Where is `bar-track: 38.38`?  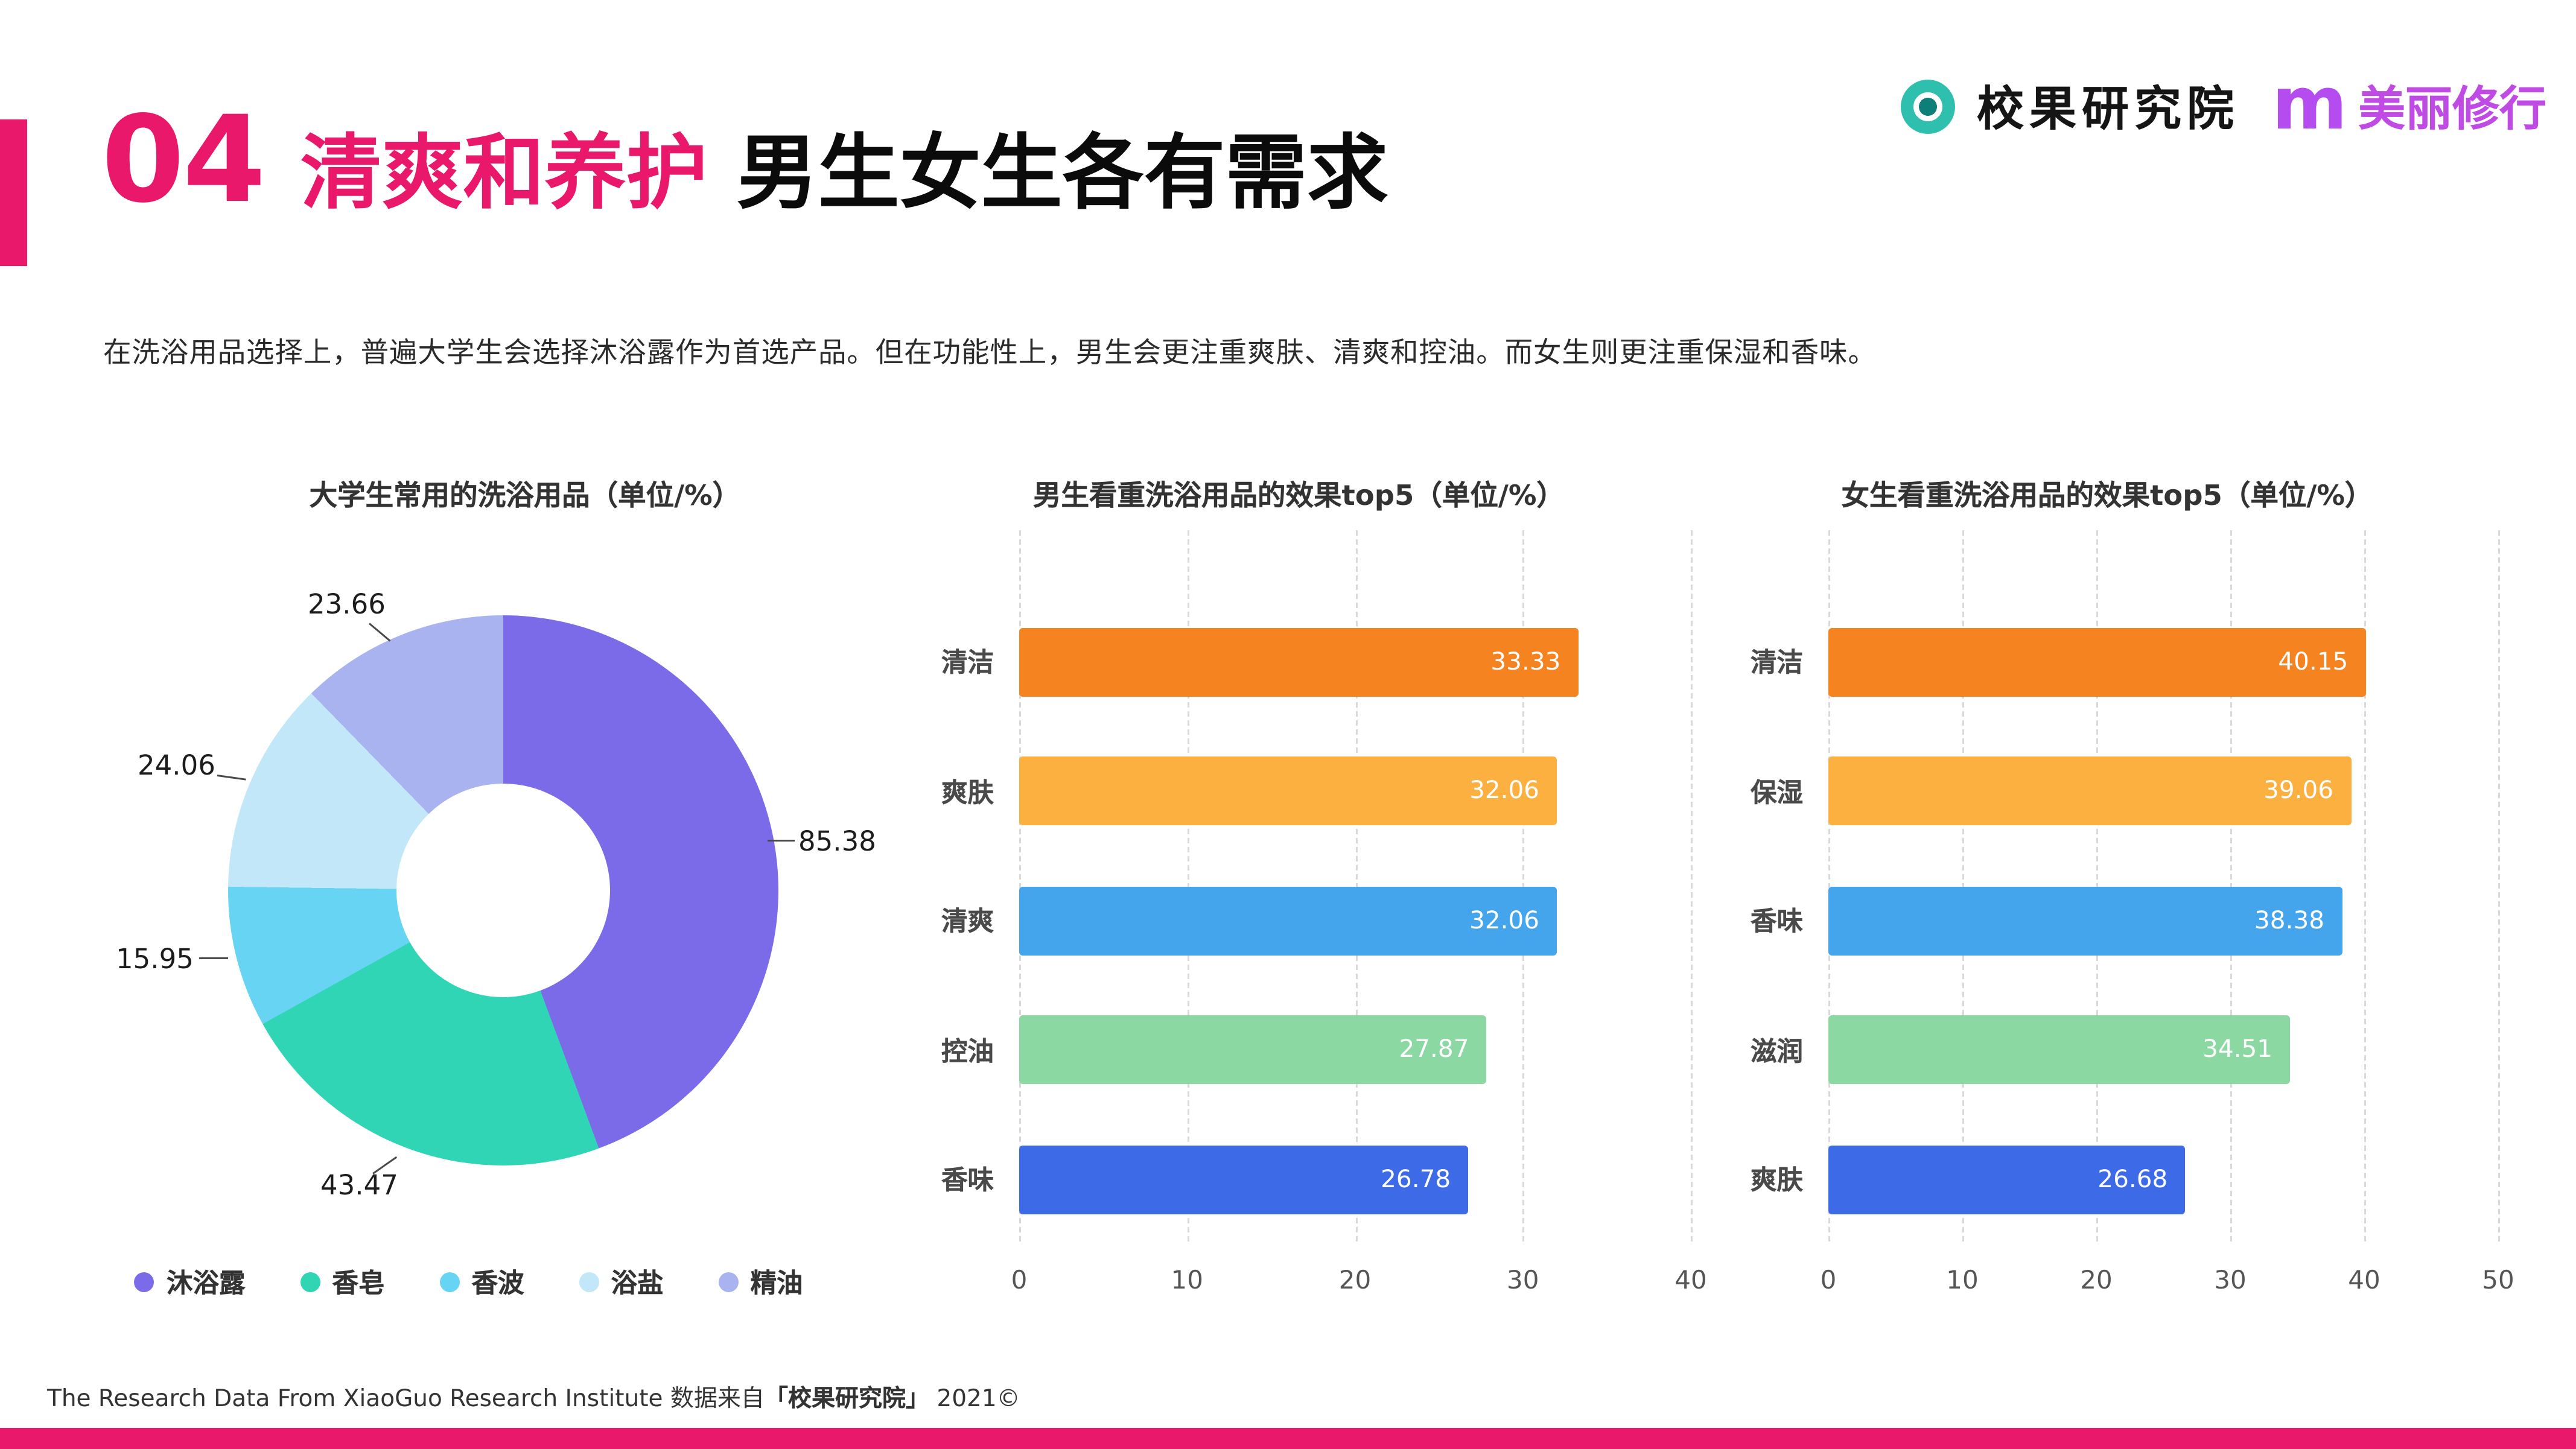
bar-track: 38.38 is located at coordinates (2163, 921).